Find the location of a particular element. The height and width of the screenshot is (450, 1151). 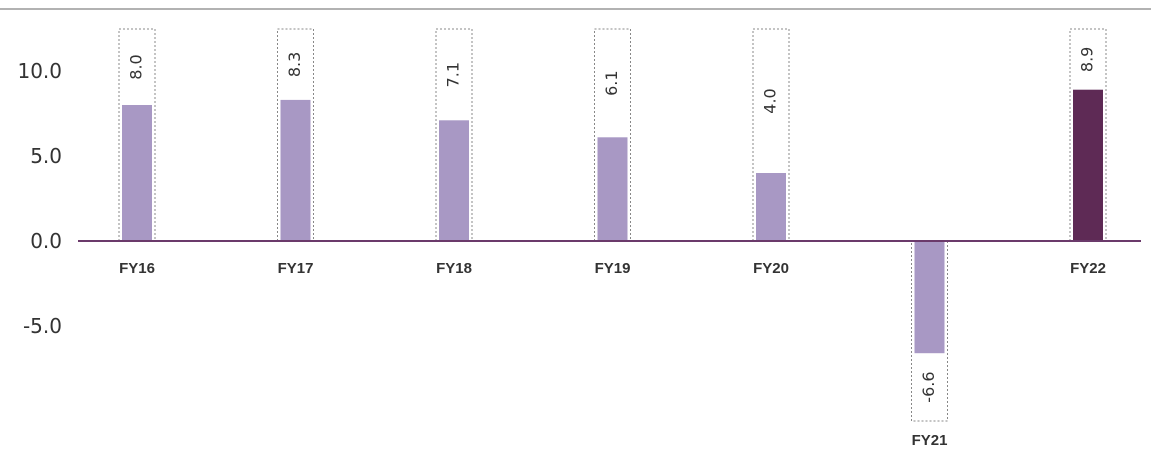

bar-fy16 is located at coordinates (137, 173).